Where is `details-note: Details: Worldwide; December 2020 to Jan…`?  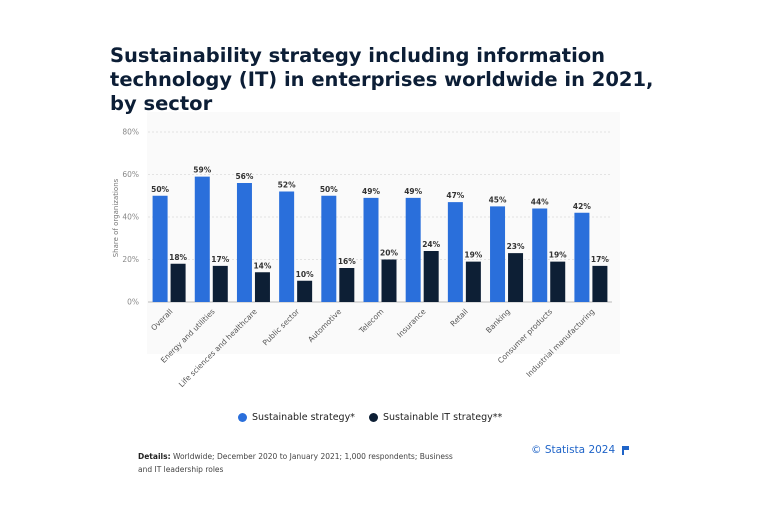 details-note: Details: Worldwide; December 2020 to Jan… is located at coordinates (303, 463).